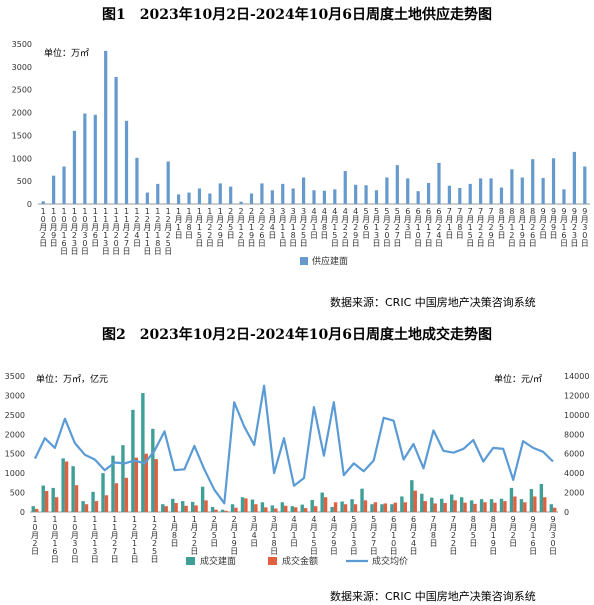 The height and width of the screenshot is (605, 594). I want to click on y-tick-label: 3500, so click(22, 44).